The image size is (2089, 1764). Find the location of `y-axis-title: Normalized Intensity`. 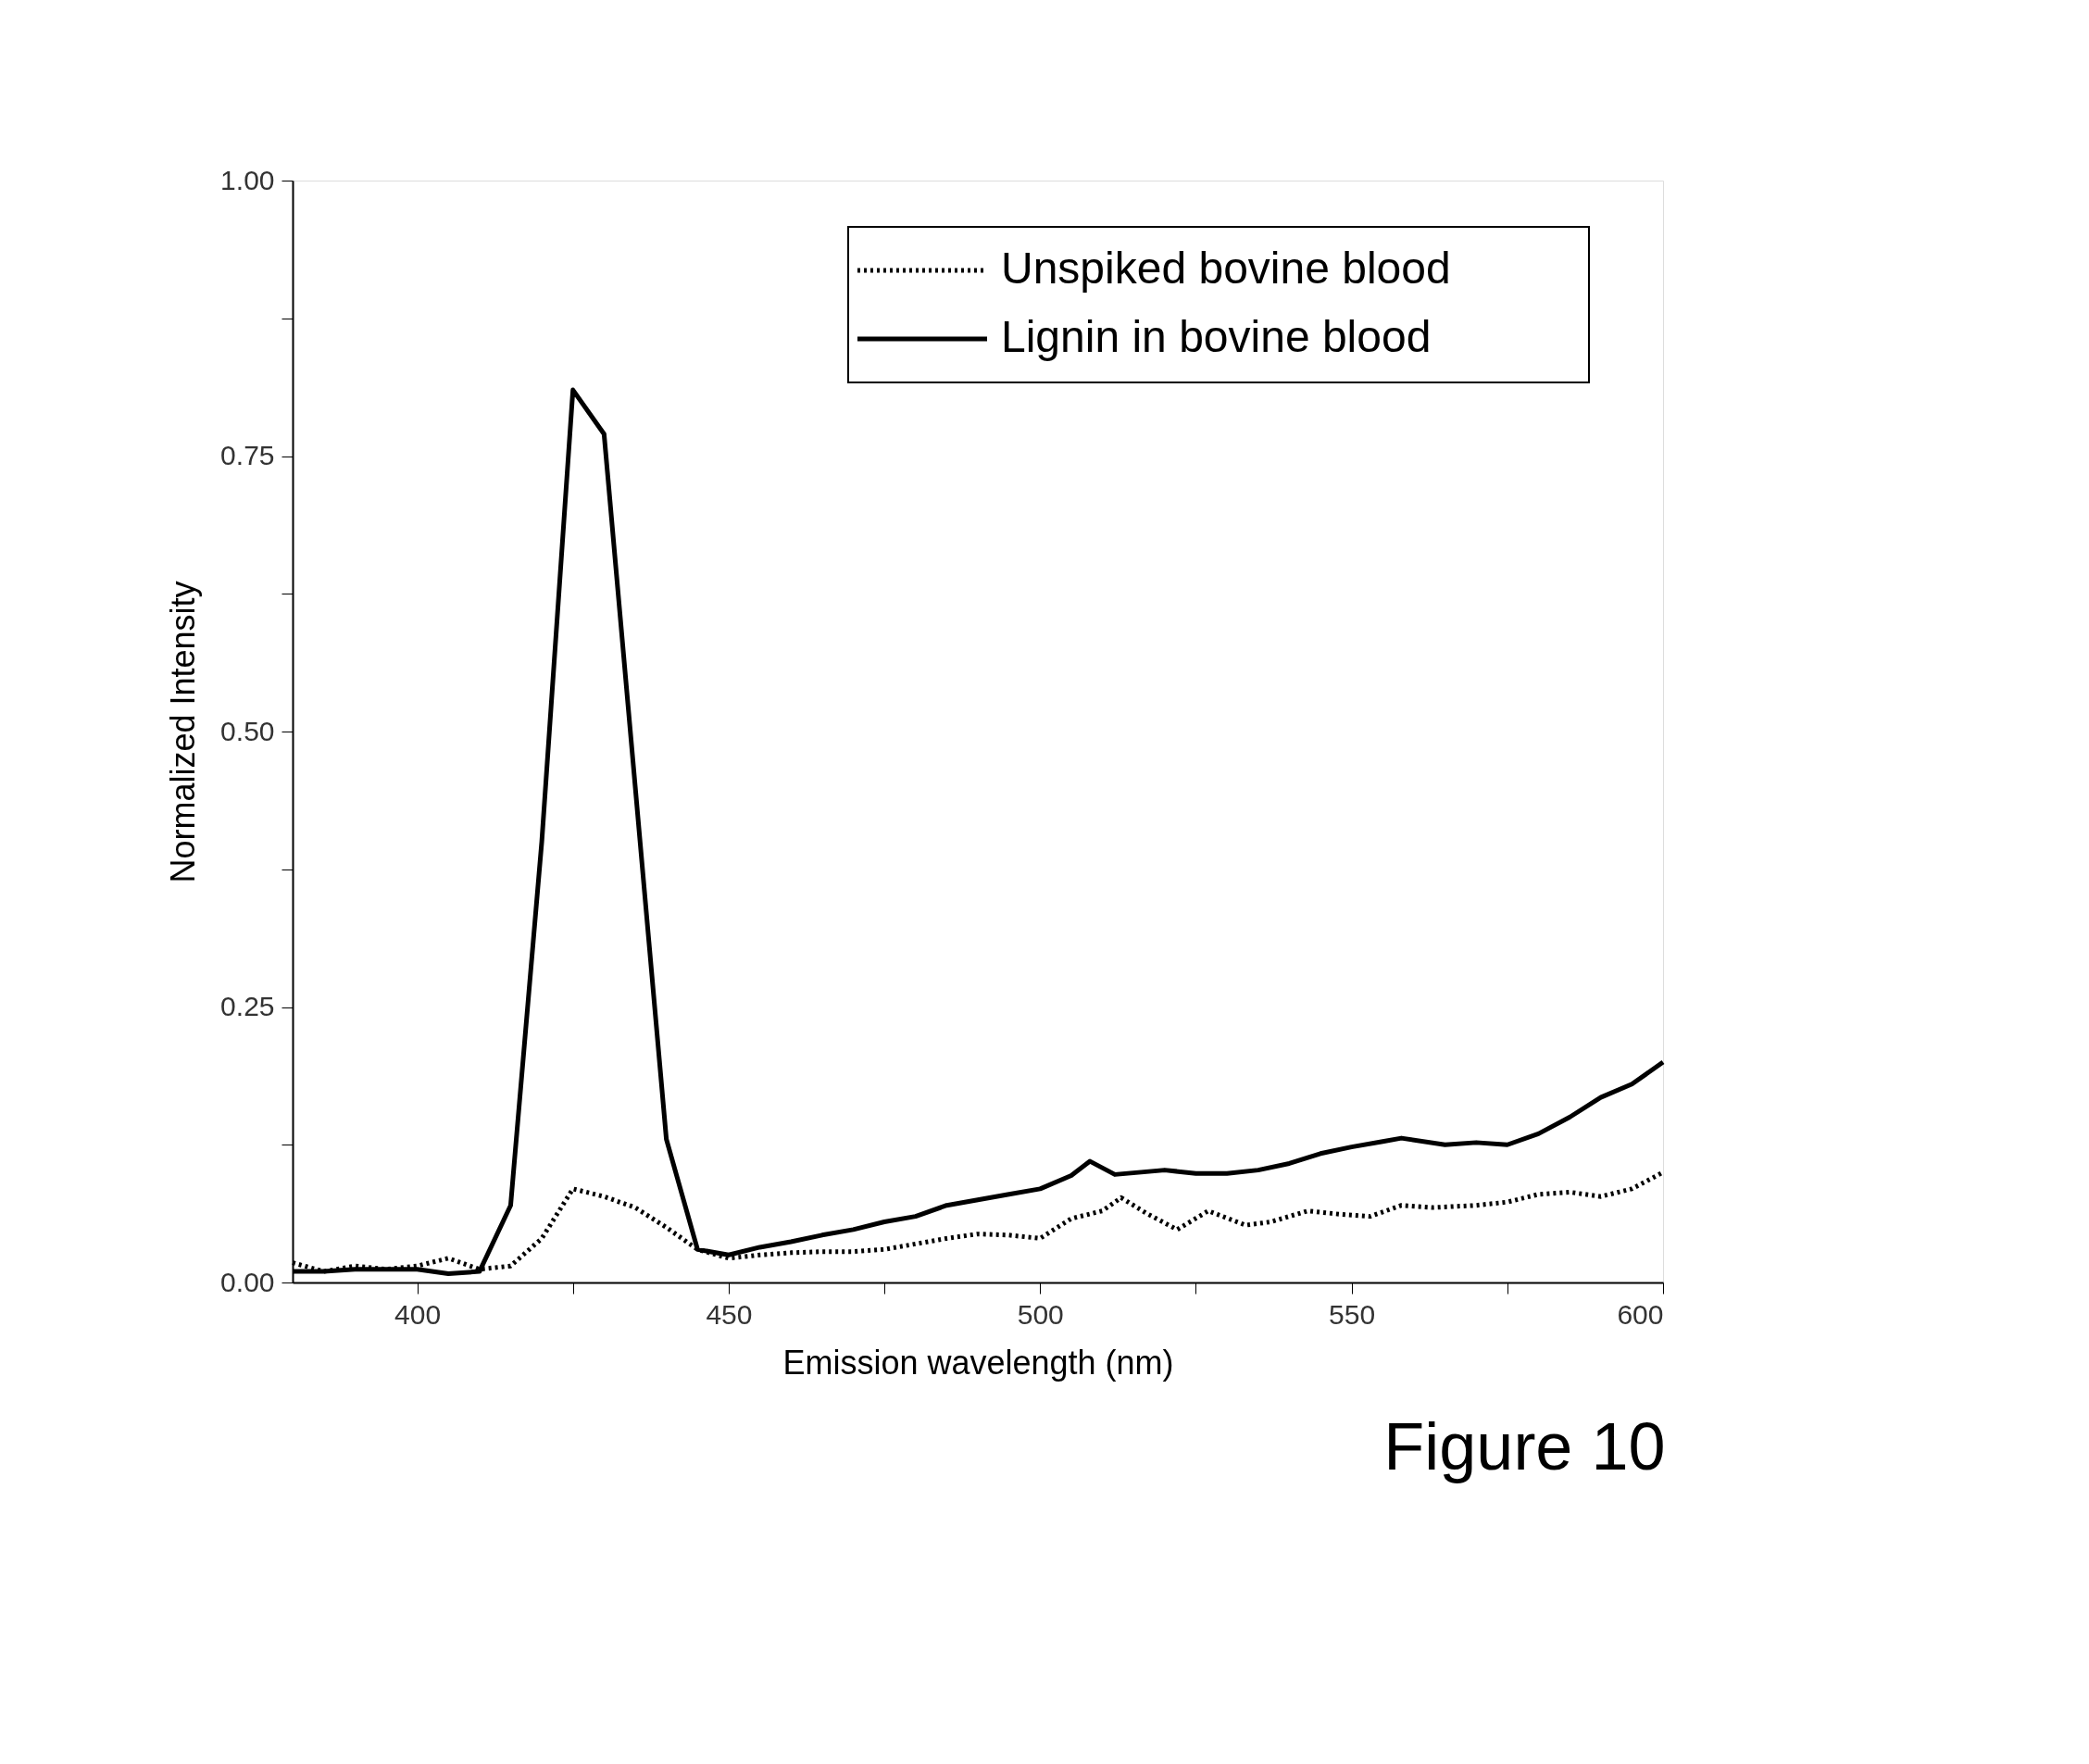

y-axis-title: Normalized Intensity is located at coordinates (184, 732).